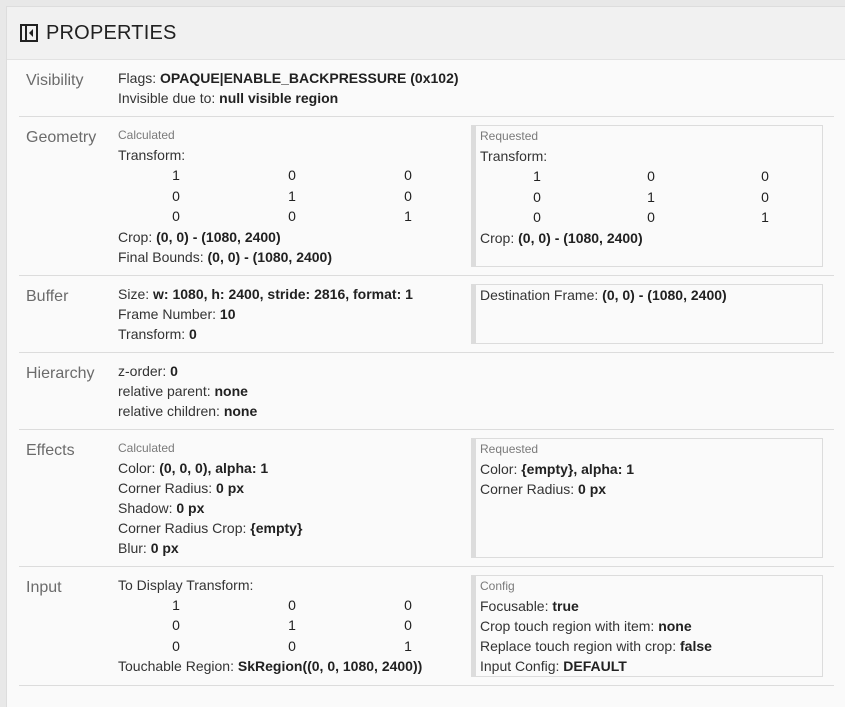  What do you see at coordinates (55, 80) in the screenshot?
I see `section-label: Visibility` at bounding box center [55, 80].